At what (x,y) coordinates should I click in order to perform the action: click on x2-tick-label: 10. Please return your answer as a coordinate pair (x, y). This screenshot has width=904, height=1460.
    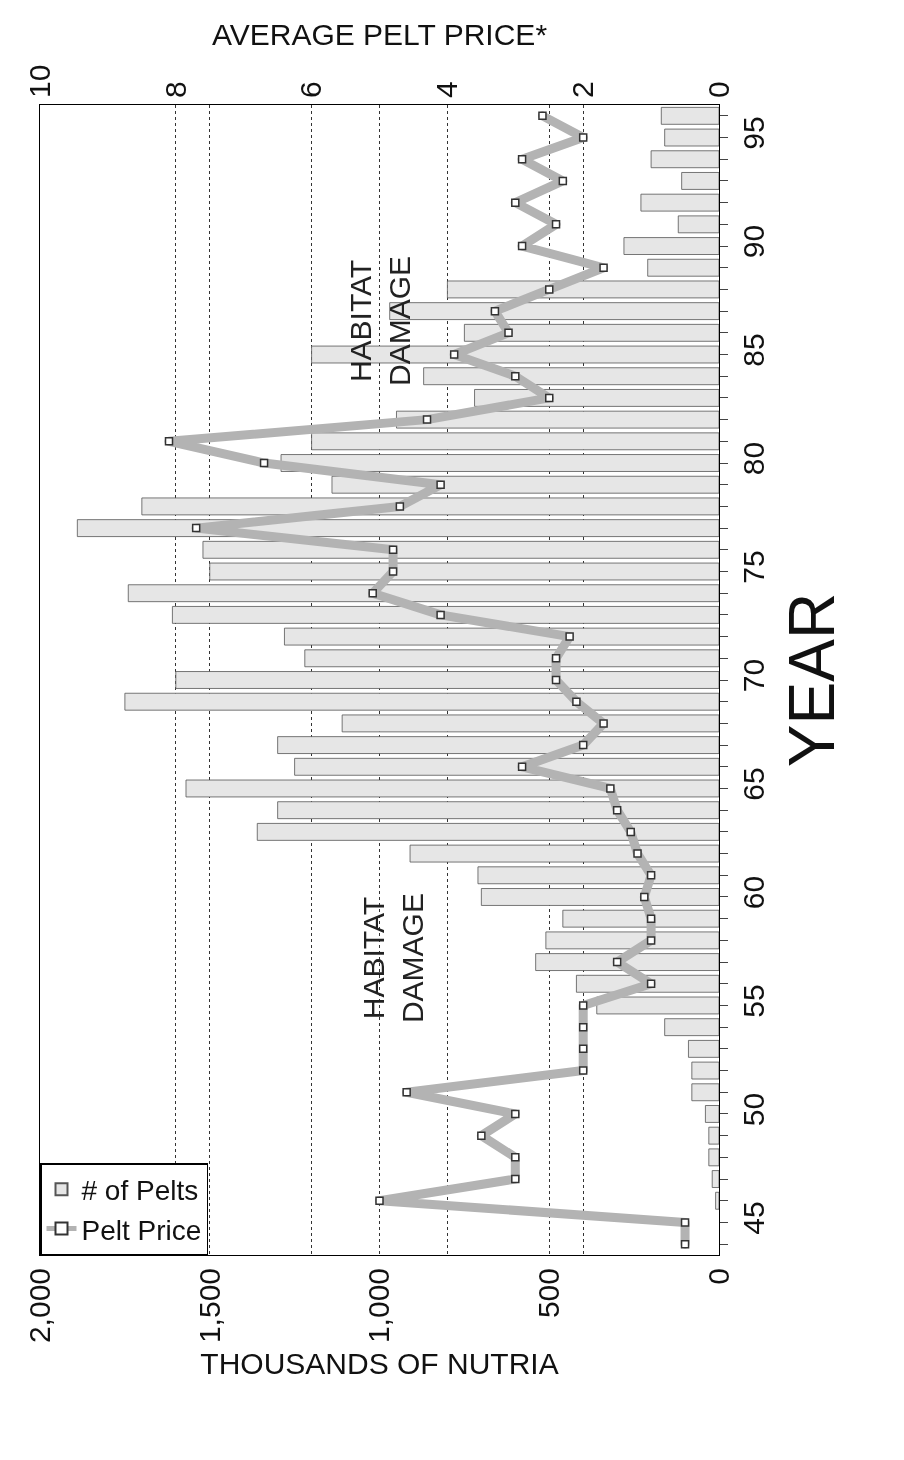
    Looking at the image, I should click on (39, 81).